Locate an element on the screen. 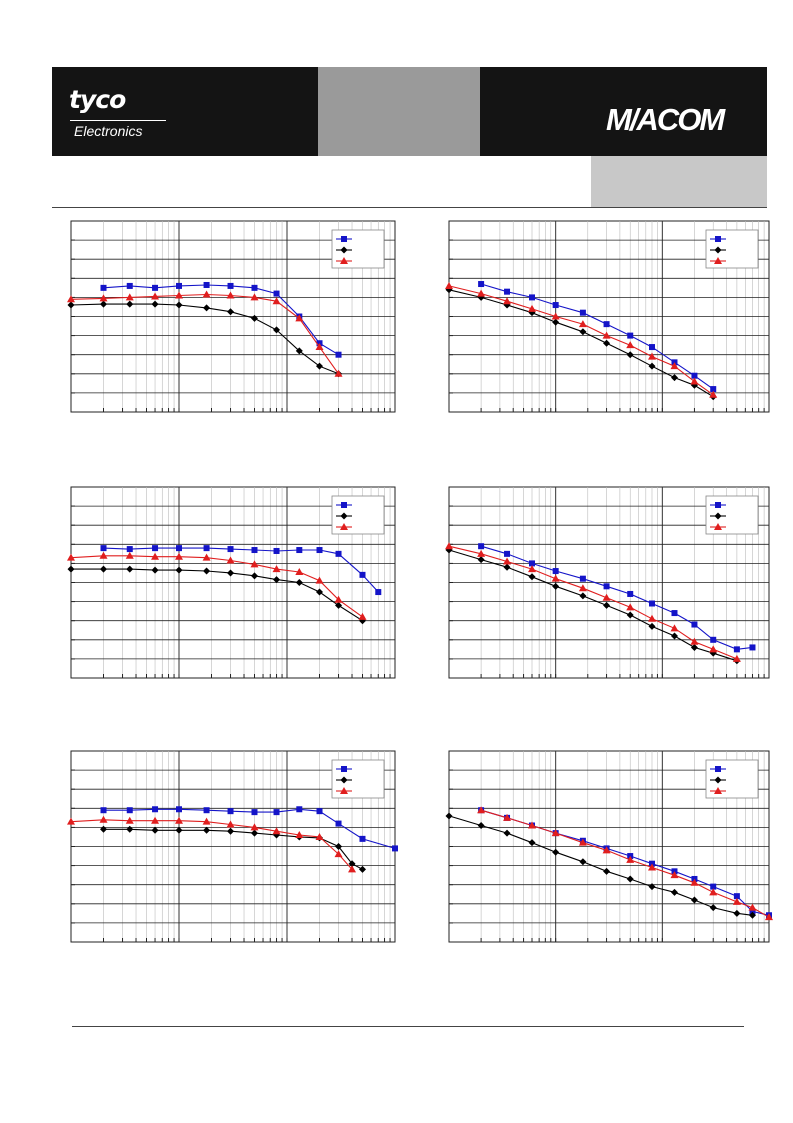 This screenshot has width=793, height=1123. header-sub-panel is located at coordinates (679, 181).